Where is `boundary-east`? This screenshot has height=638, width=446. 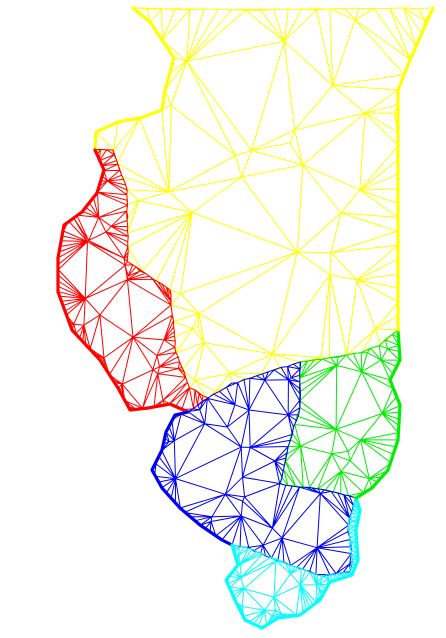 boundary-east is located at coordinates (378, 414).